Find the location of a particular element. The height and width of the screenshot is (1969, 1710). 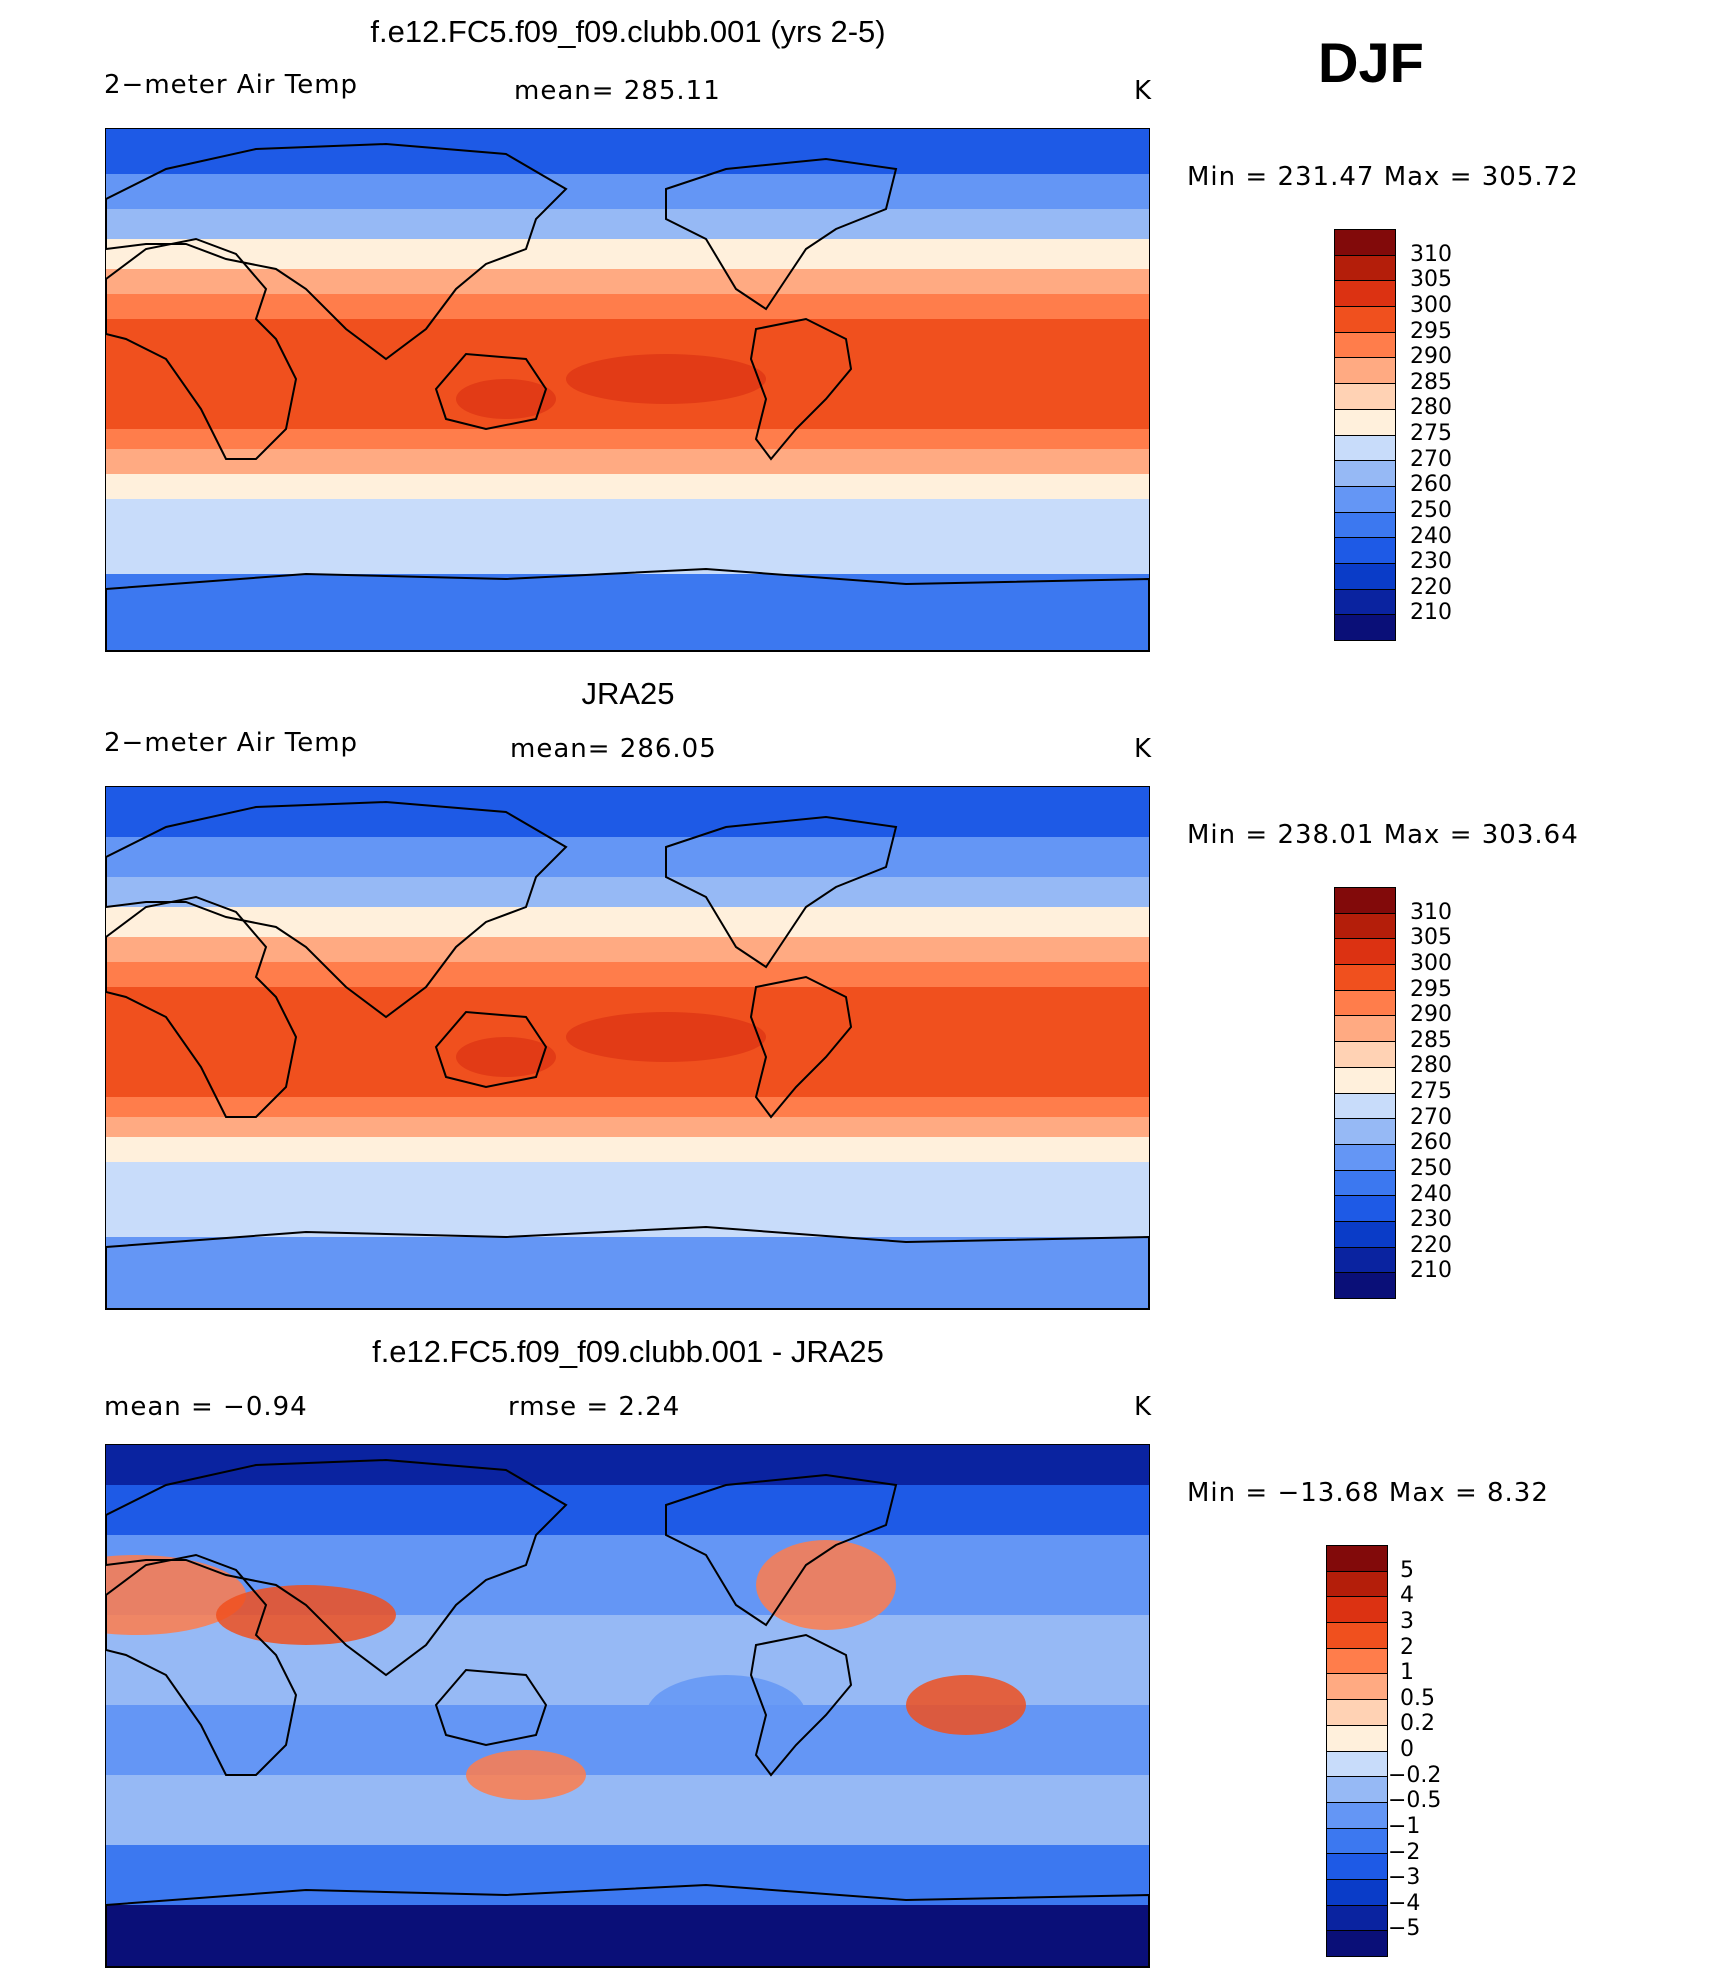

colorbar-tick-label: 5 is located at coordinates (1407, 1570).